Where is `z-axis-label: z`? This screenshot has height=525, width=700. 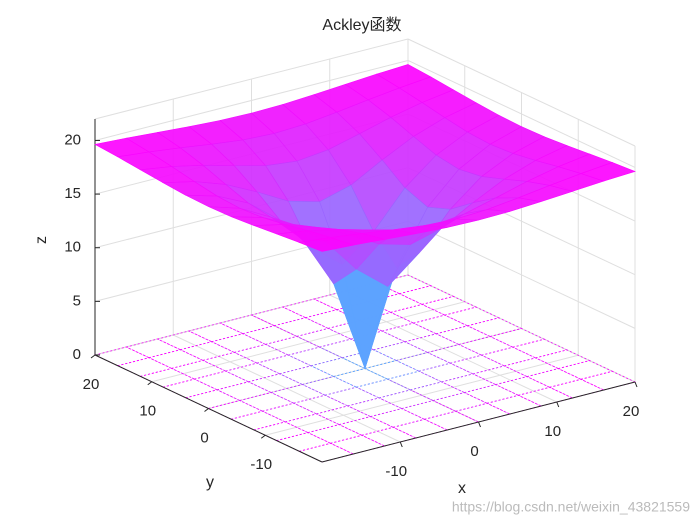 z-axis-label: z is located at coordinates (41, 240).